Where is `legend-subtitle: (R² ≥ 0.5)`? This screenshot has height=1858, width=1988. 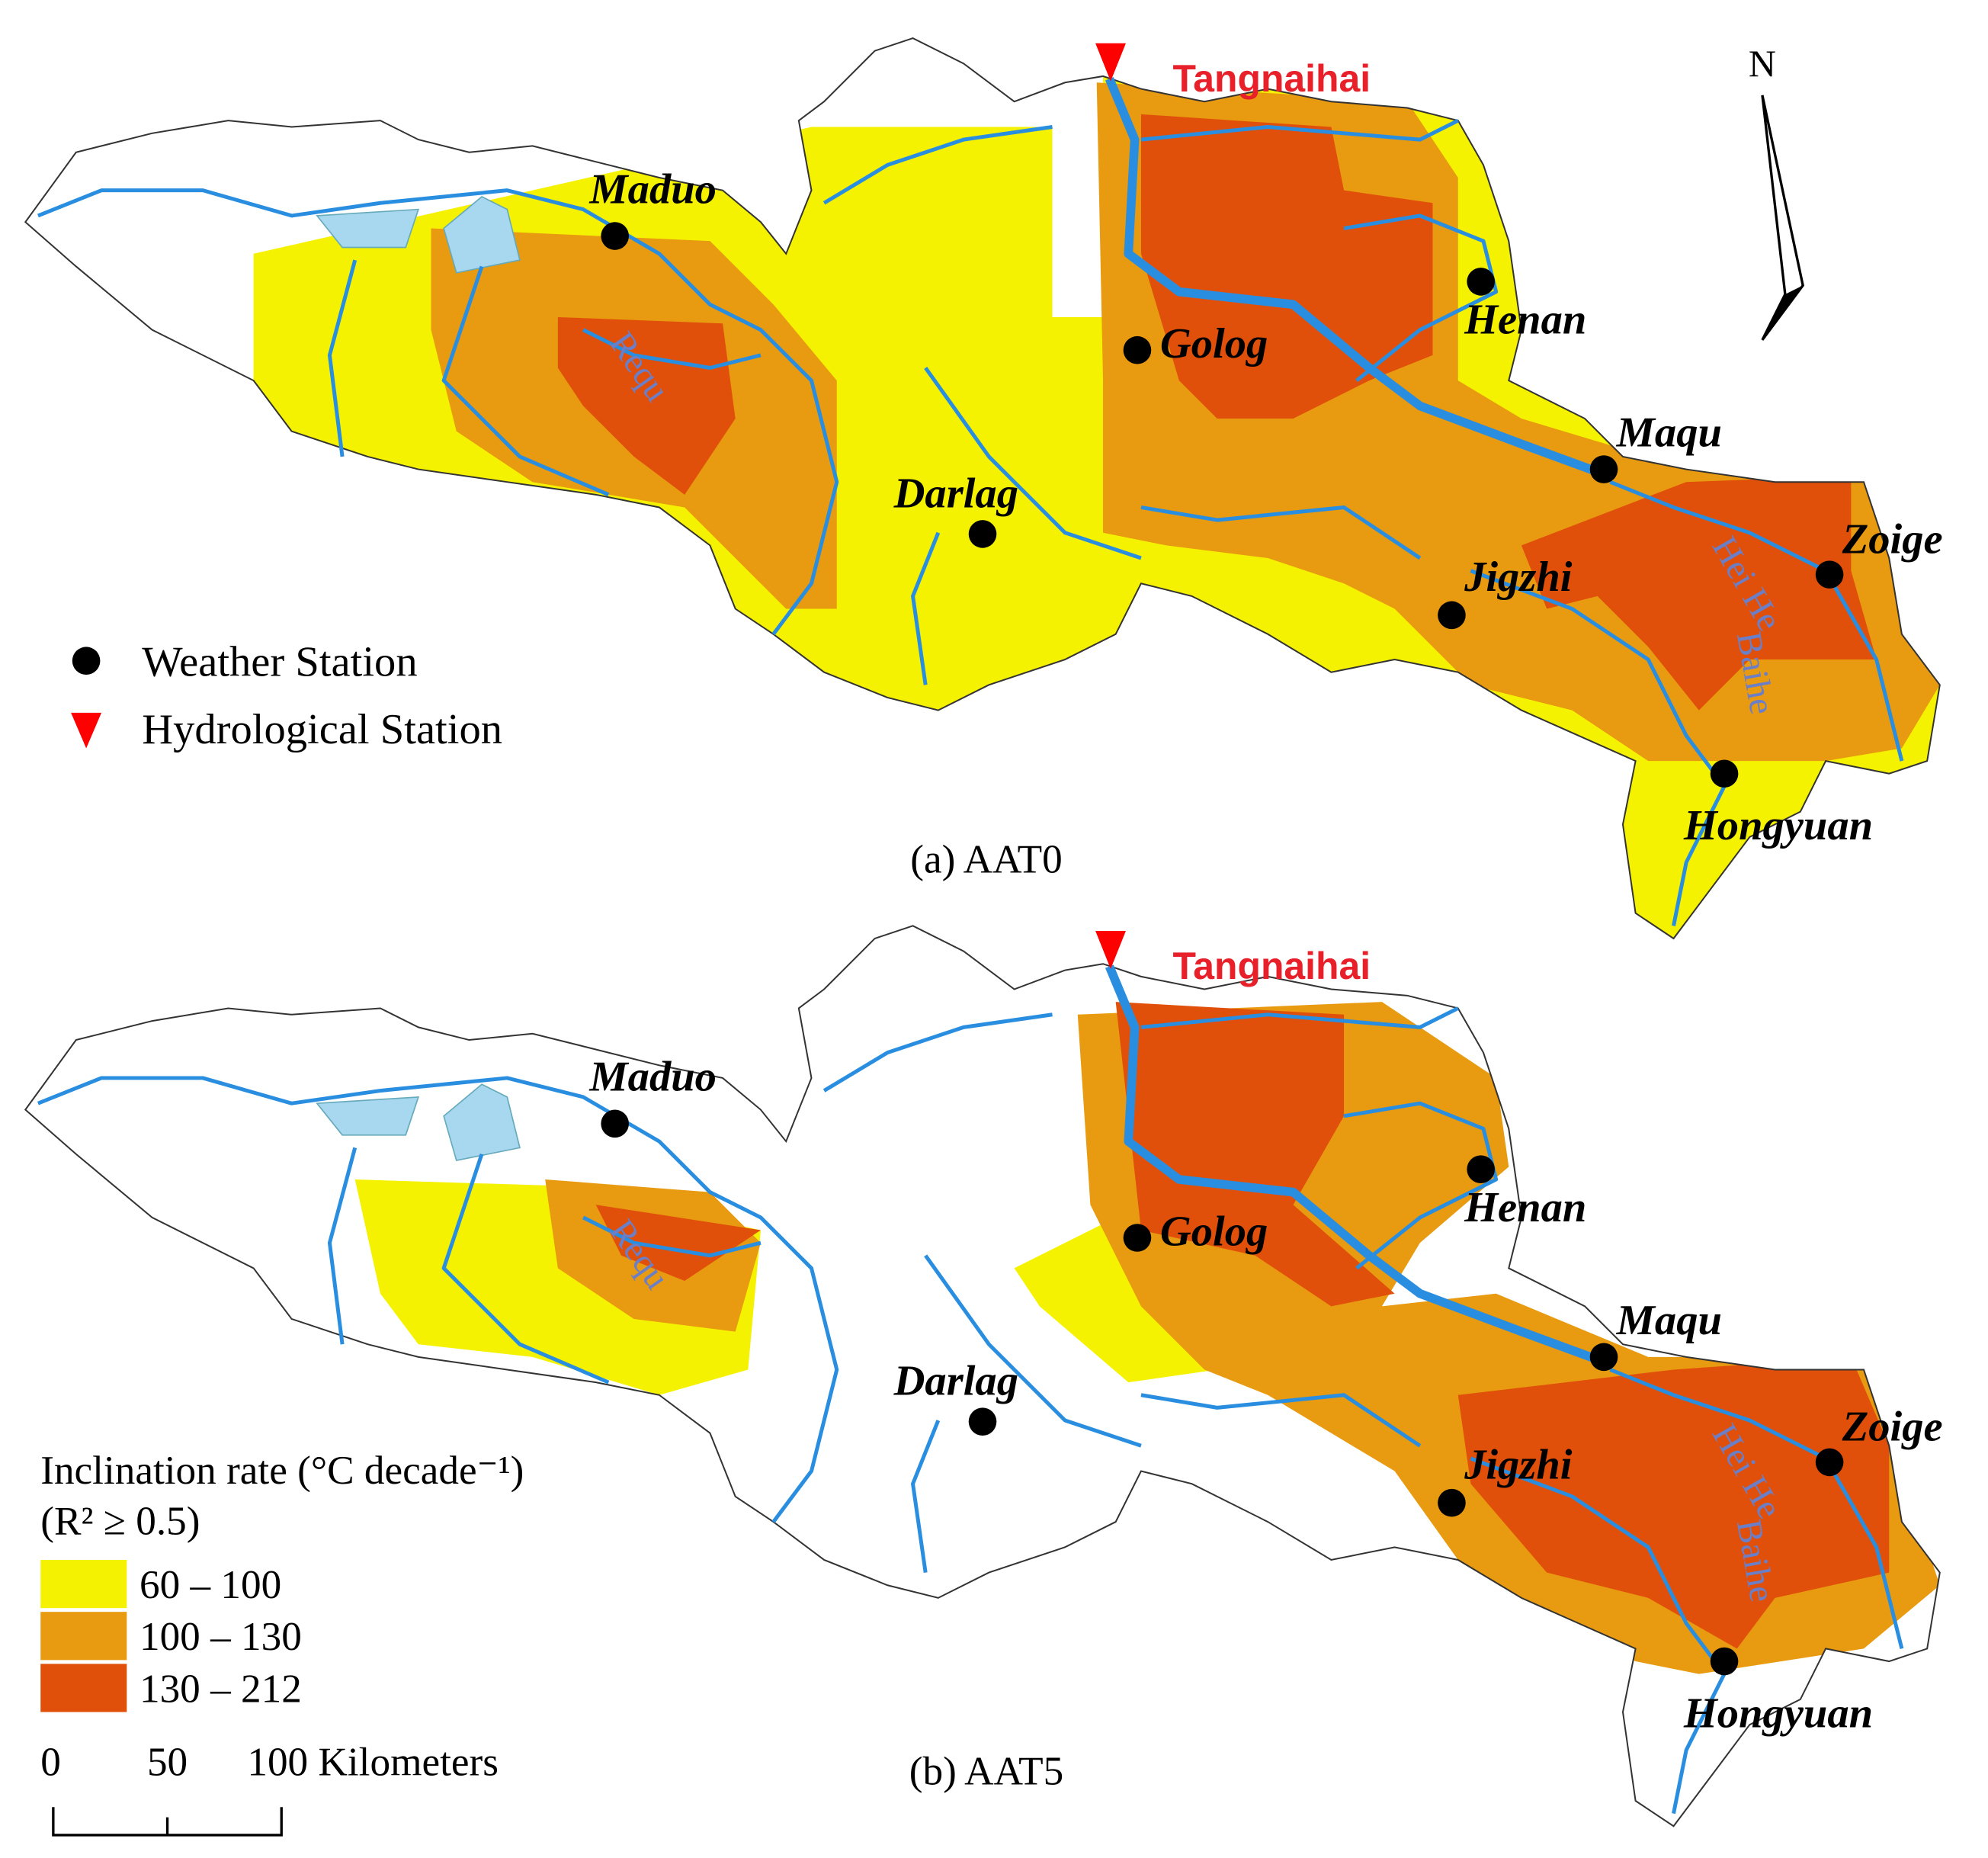
legend-subtitle: (R² ≥ 0.5) is located at coordinates (120, 1521).